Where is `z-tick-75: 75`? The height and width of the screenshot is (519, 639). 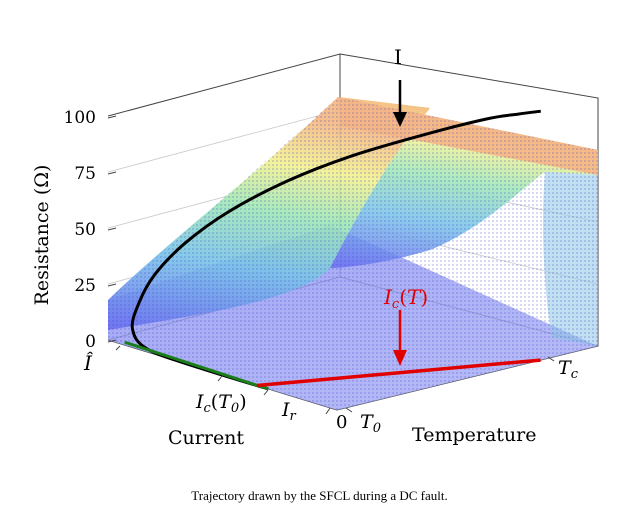
z-tick-75: 75 is located at coordinates (85, 174).